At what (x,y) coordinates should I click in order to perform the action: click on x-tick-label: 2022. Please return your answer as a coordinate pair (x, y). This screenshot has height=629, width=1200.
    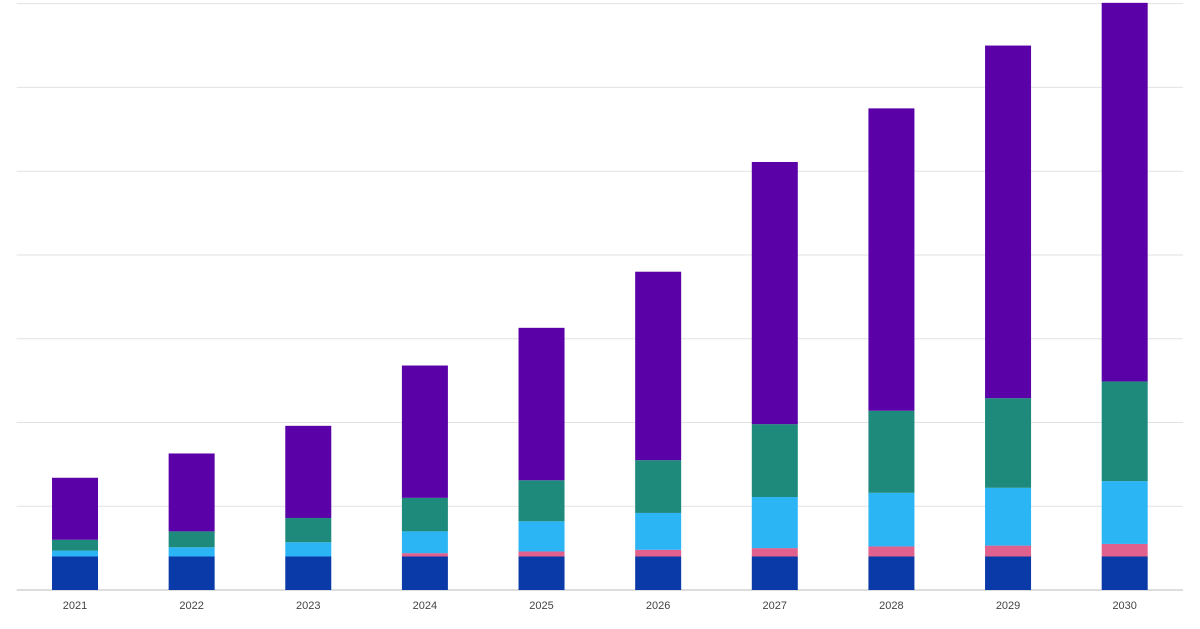
    Looking at the image, I should click on (191, 606).